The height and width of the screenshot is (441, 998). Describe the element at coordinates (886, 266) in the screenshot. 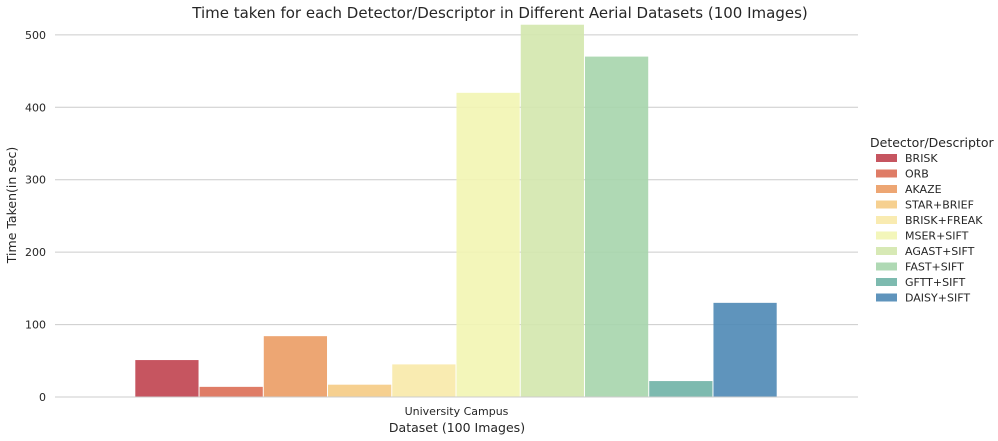

I see `legend-swatch-fast-sift` at that location.